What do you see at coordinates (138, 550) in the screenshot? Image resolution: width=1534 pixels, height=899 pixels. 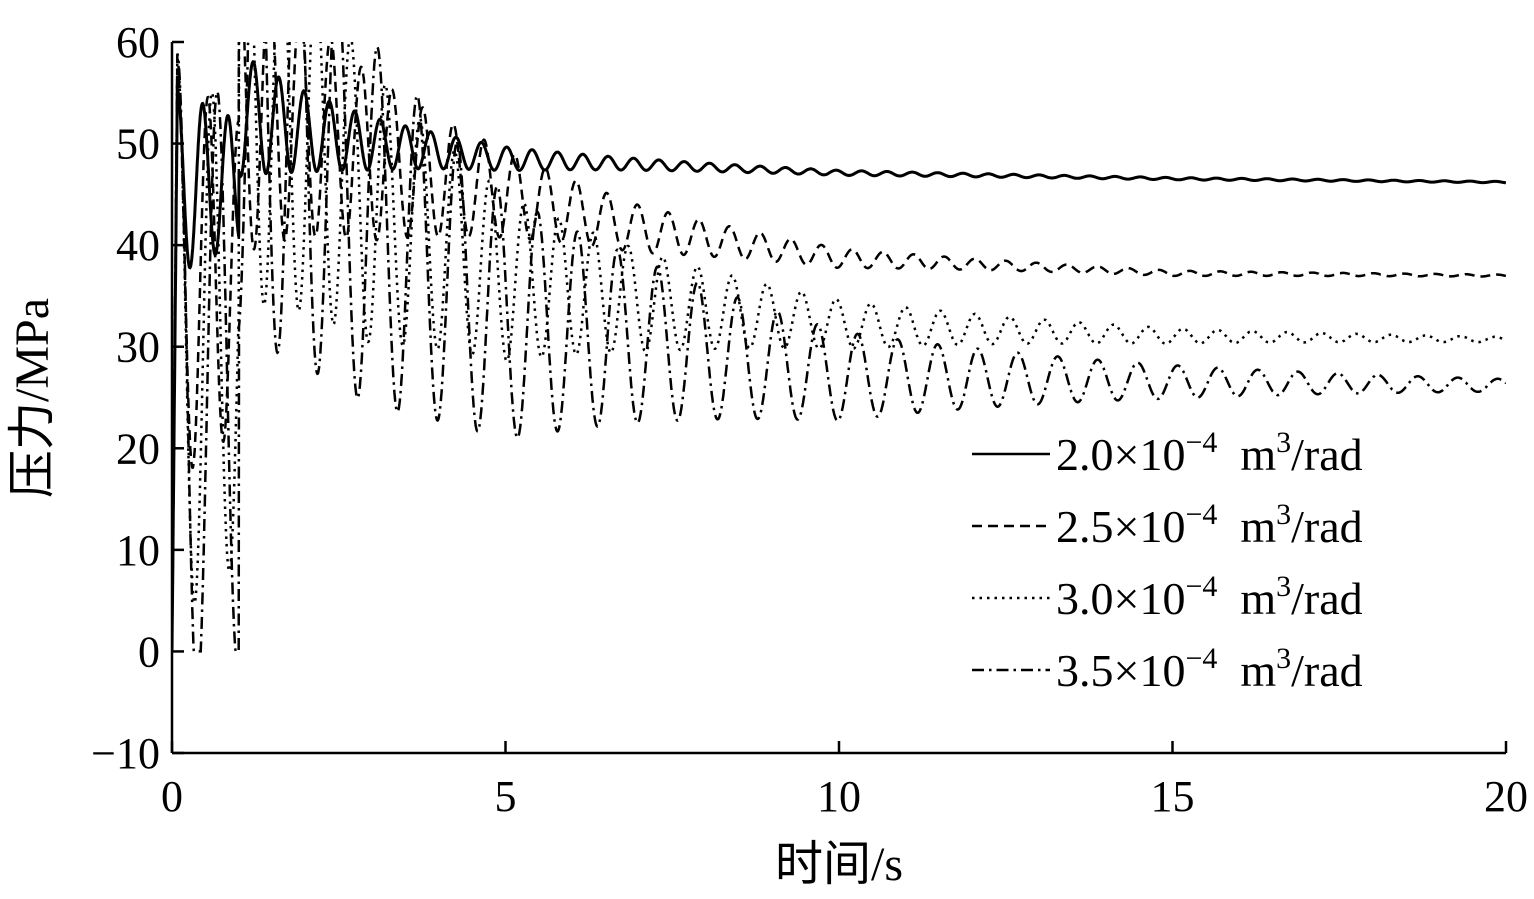 I see `y-tick-label: 10` at bounding box center [138, 550].